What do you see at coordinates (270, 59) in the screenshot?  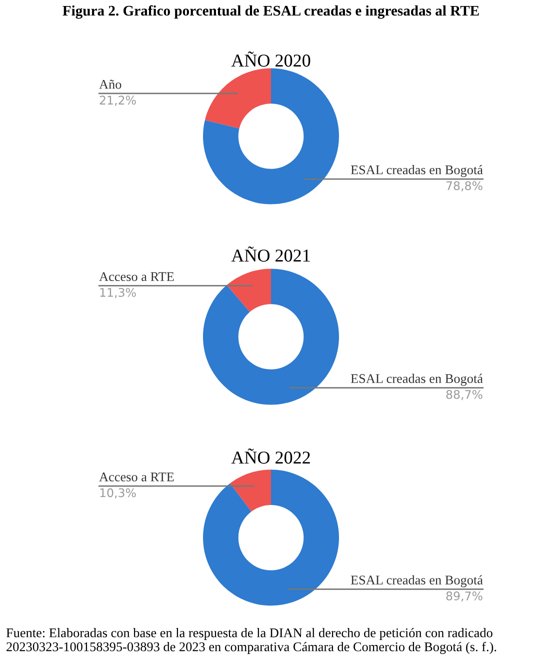 I see `chart-title: AÑO 2020` at bounding box center [270, 59].